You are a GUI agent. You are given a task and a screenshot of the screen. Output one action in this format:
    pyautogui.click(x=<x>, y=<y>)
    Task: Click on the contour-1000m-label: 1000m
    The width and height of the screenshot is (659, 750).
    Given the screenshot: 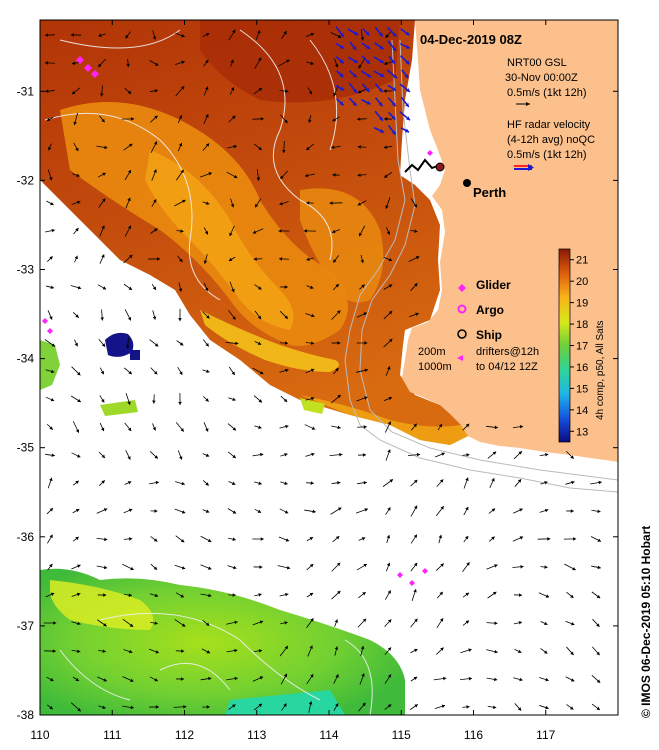 What is the action you would take?
    pyautogui.click(x=435, y=367)
    